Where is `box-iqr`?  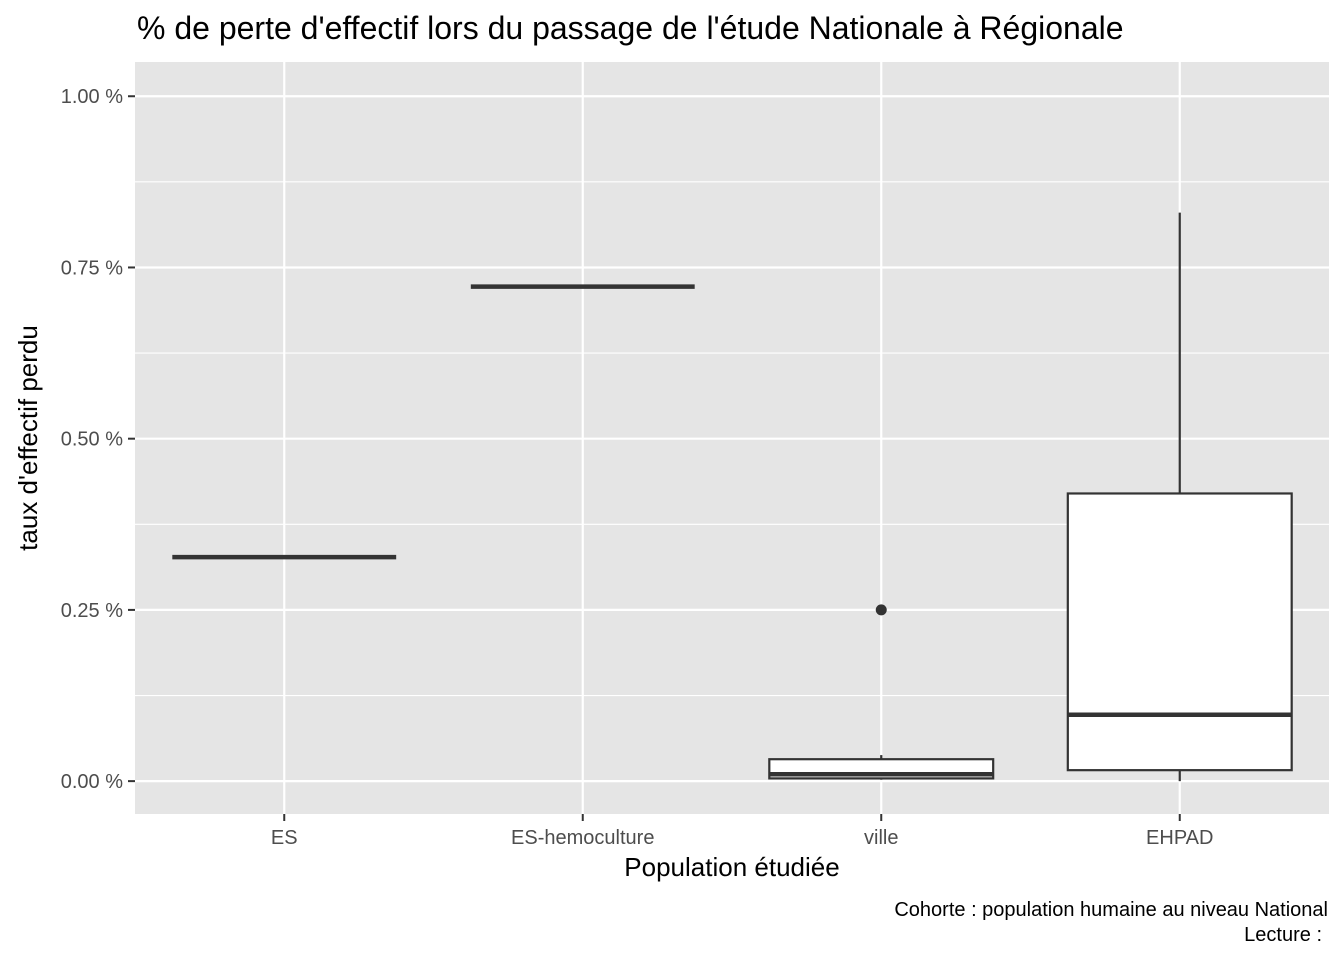
box-iqr is located at coordinates (1179, 632).